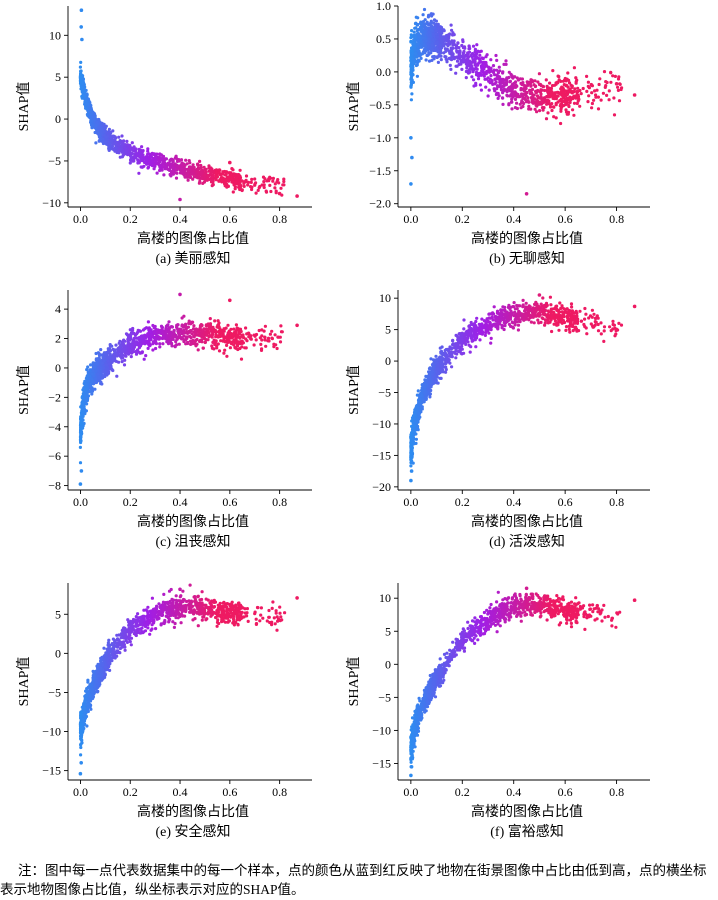 This screenshot has width=718, height=900. Describe the element at coordinates (180, 294) in the screenshot. I see `data-point-outlier` at that location.